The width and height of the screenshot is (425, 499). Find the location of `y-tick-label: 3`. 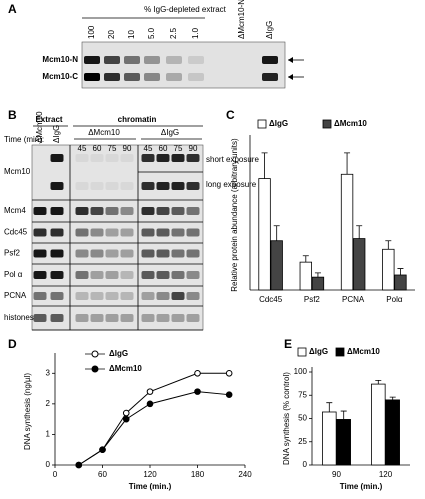

y-tick-label: 3 is located at coordinates (48, 372).